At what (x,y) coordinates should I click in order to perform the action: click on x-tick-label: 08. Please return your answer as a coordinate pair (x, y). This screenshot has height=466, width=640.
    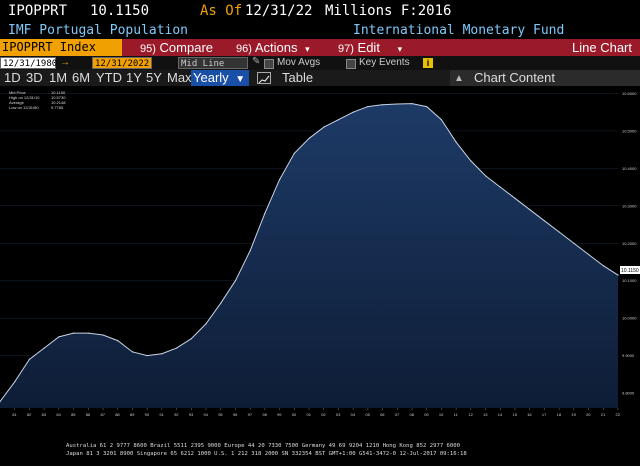
    Looking at the image, I should click on (412, 414).